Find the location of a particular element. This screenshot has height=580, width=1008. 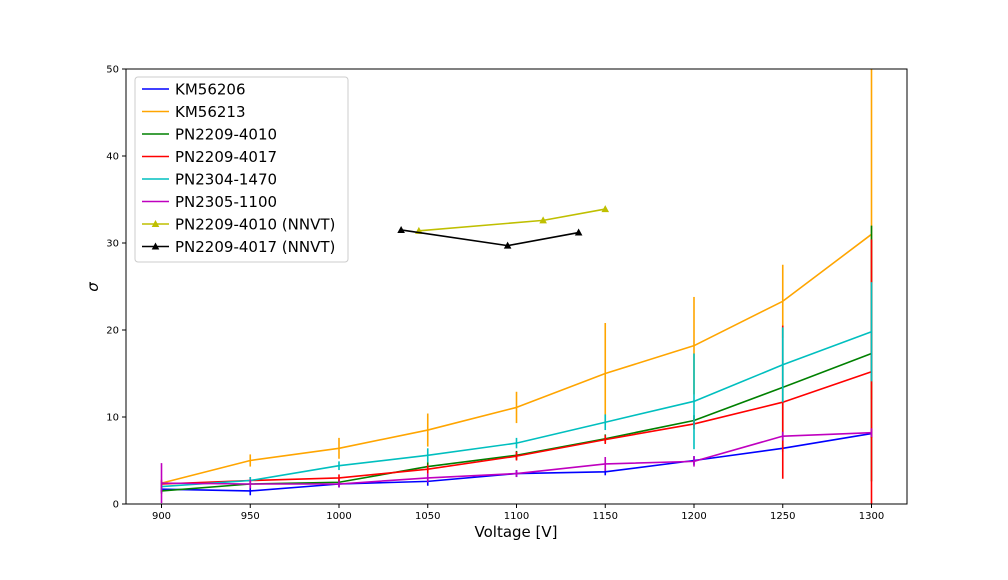

legend-entry: PN2209-4017 (NNVT) is located at coordinates (238, 247).